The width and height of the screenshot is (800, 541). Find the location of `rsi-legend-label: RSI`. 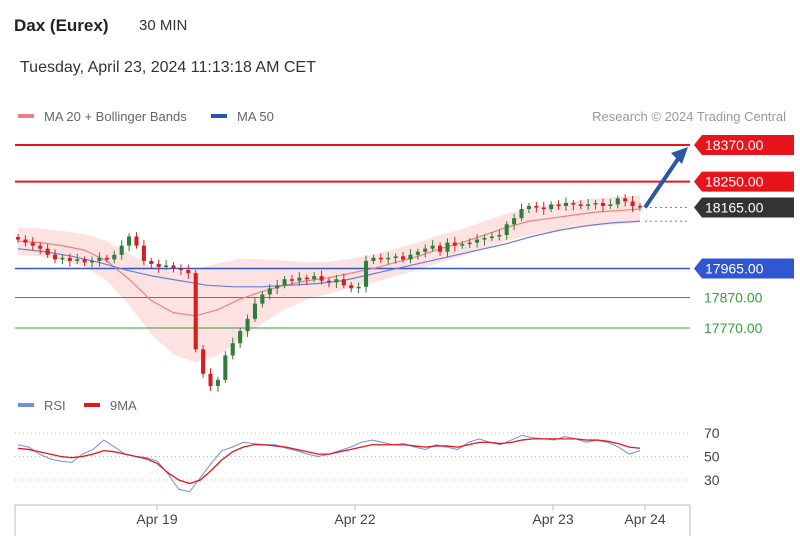

rsi-legend-label: RSI is located at coordinates (55, 405).